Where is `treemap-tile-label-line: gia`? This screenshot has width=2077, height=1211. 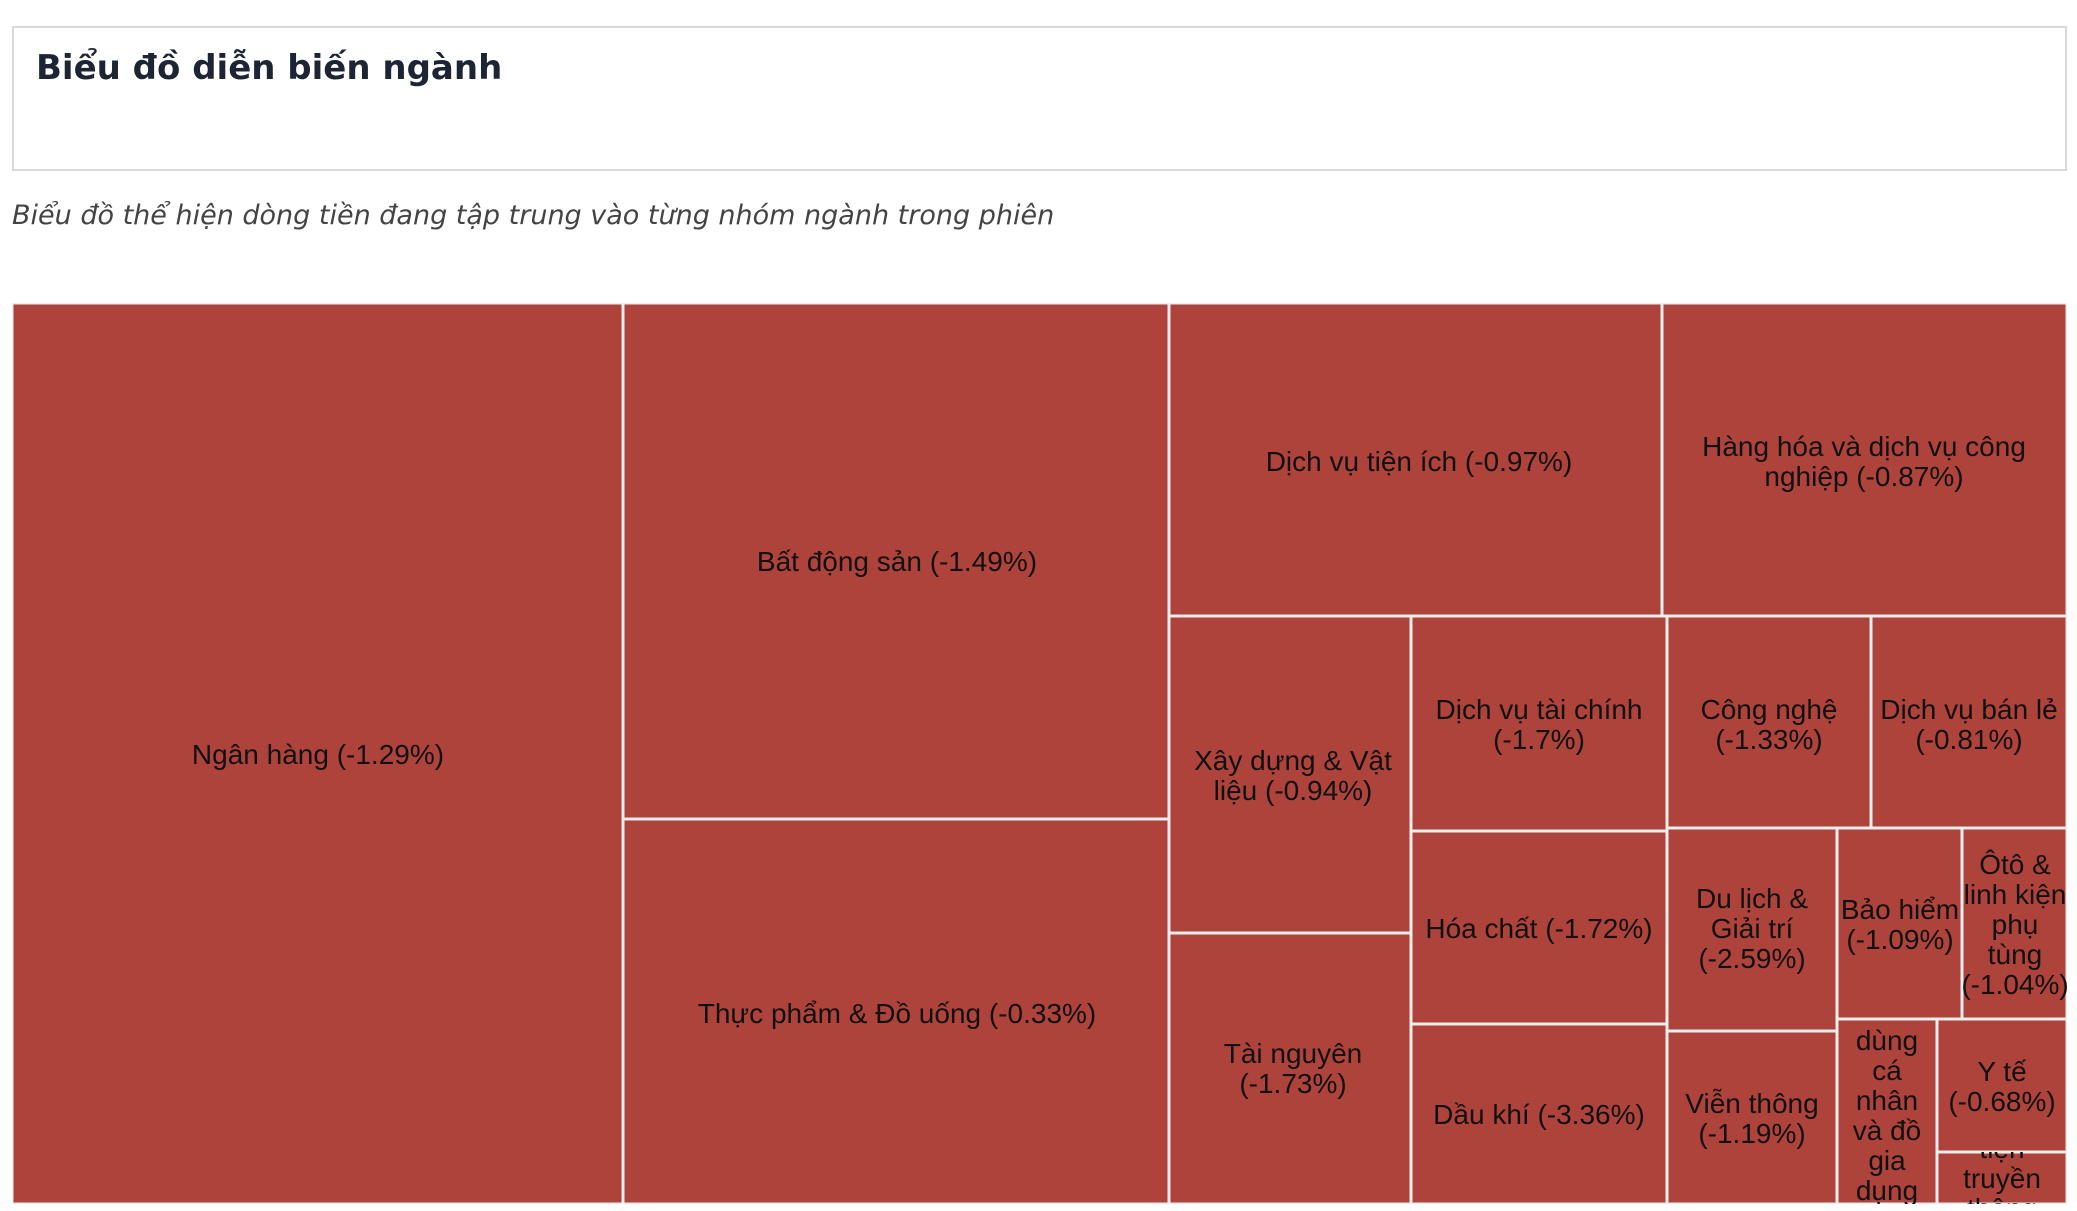
treemap-tile-label-line: gia is located at coordinates (1887, 1160).